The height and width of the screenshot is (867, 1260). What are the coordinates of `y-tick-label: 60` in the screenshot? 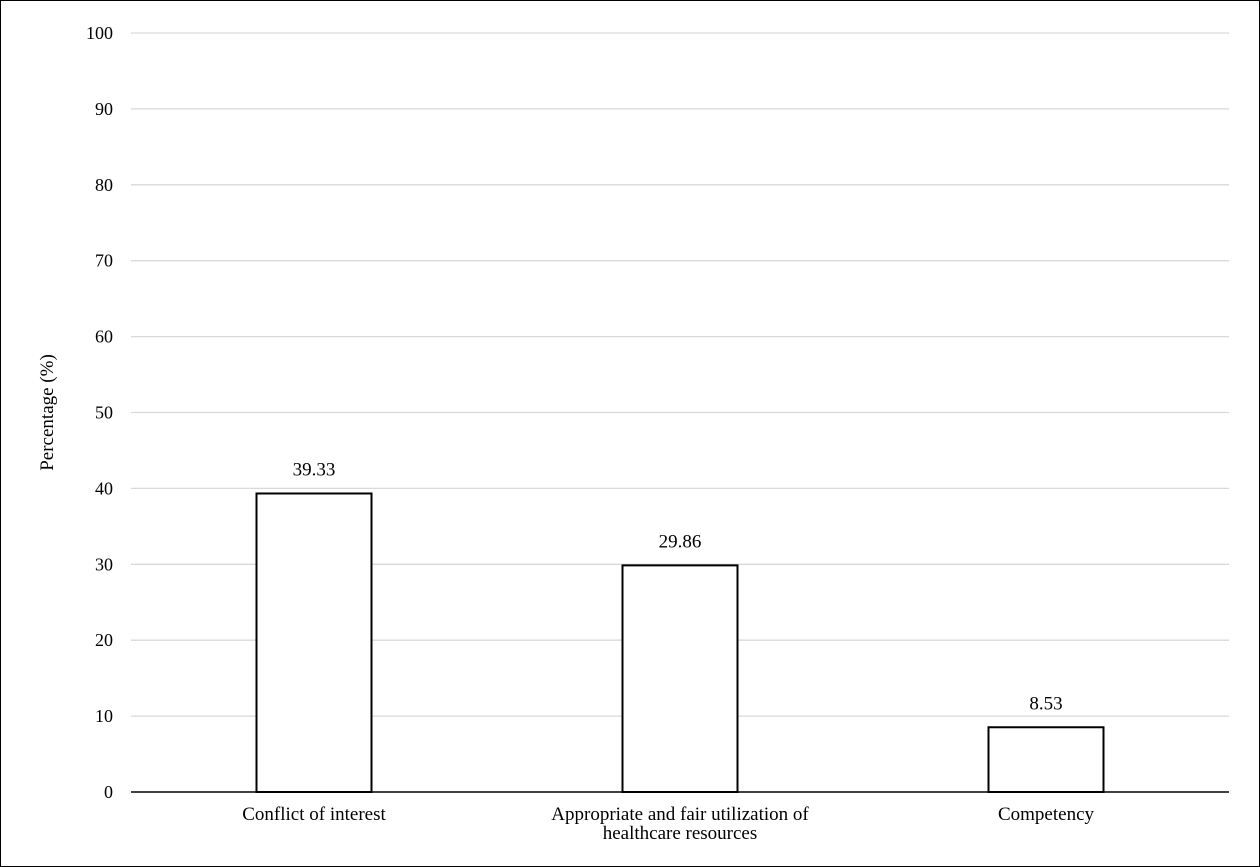 It's located at (104, 337).